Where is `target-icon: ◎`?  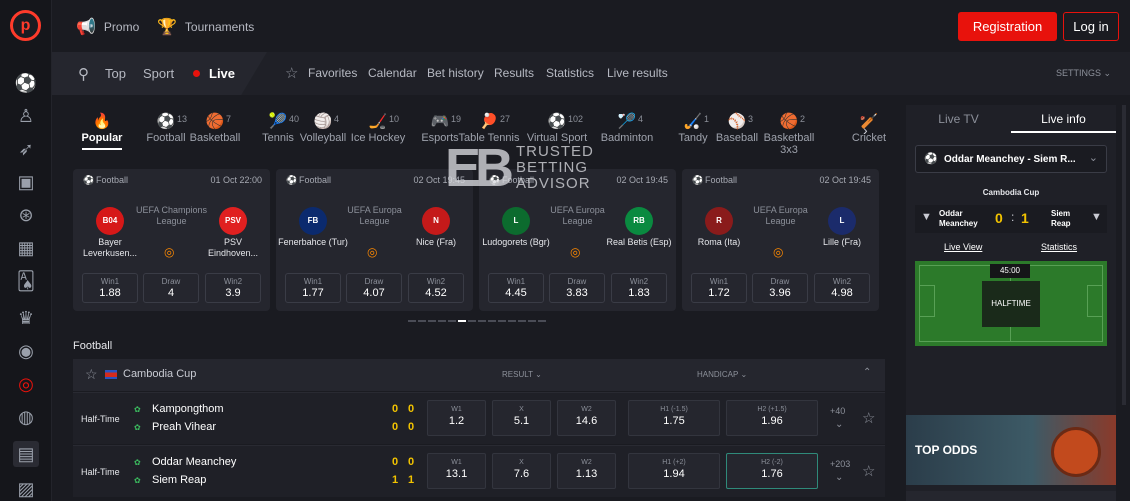
target-icon: ◎ is located at coordinates (26, 384).